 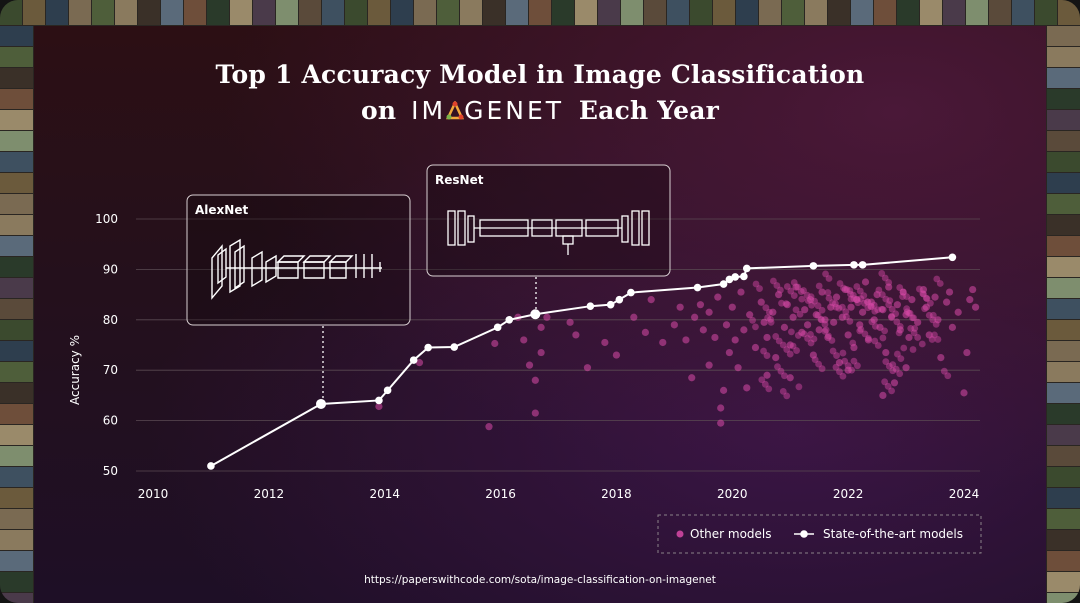 I want to click on y-axis-title: Accuracy %, so click(x=75, y=370).